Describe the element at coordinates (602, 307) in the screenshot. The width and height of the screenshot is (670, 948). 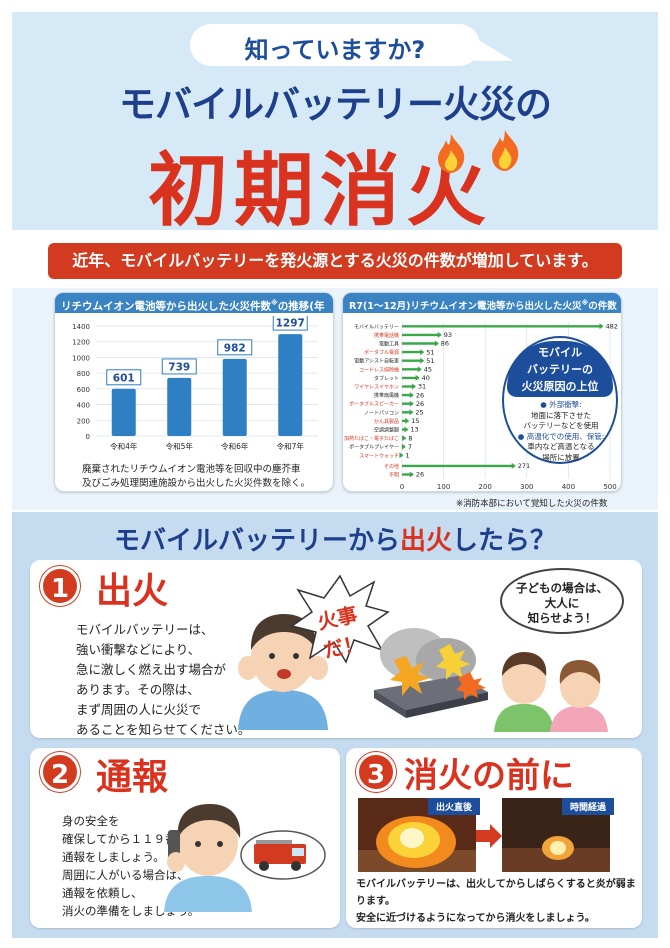
I see `device-chart-title-suffix: の件数` at that location.